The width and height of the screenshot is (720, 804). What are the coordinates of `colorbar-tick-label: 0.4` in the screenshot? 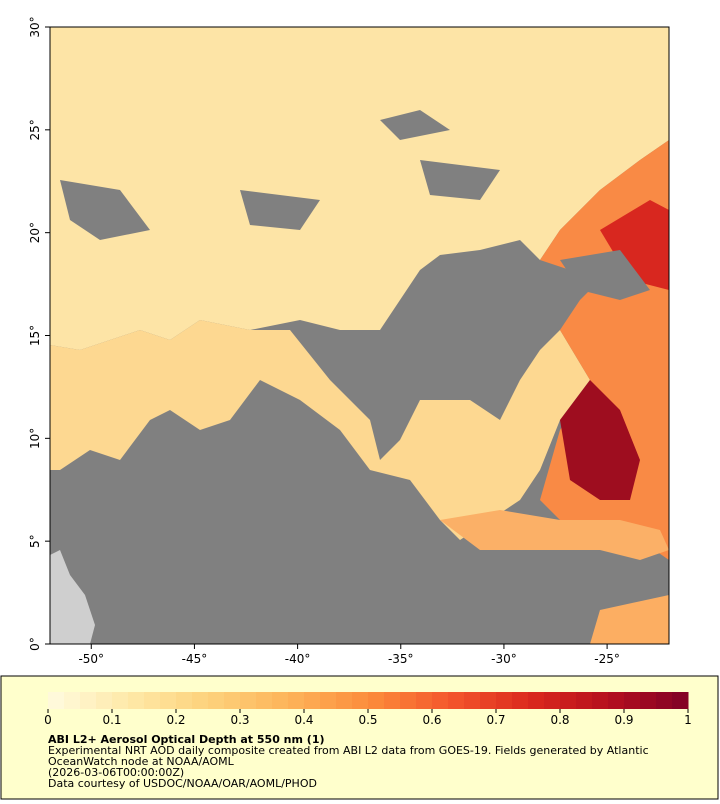 It's located at (303, 720).